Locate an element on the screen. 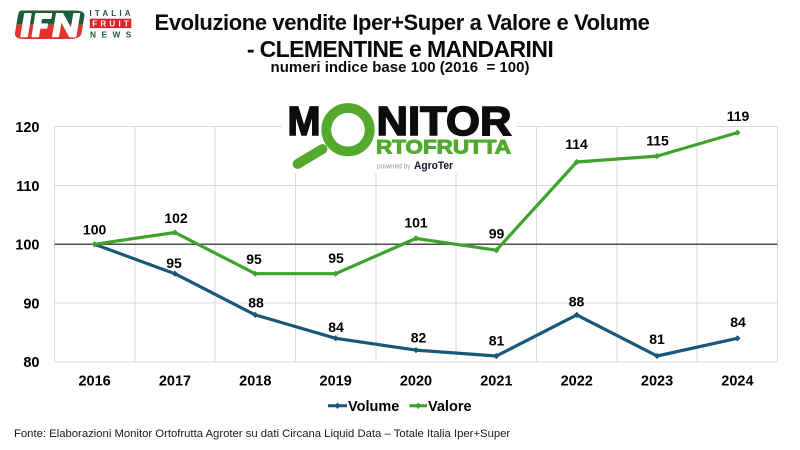 The image size is (800, 450). svg-text: 2016 is located at coordinates (94, 382).